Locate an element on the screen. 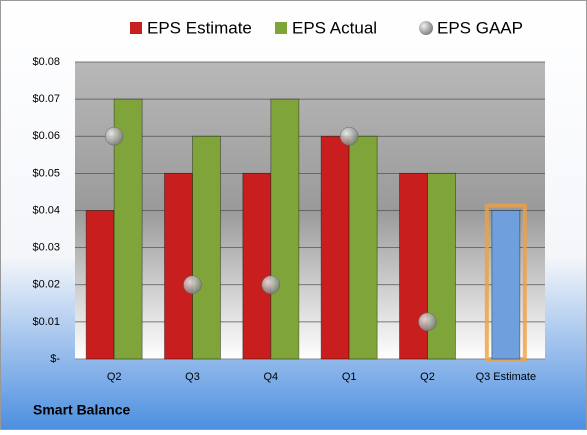 The image size is (587, 435). y-tick-label: $0.06 is located at coordinates (46, 136).